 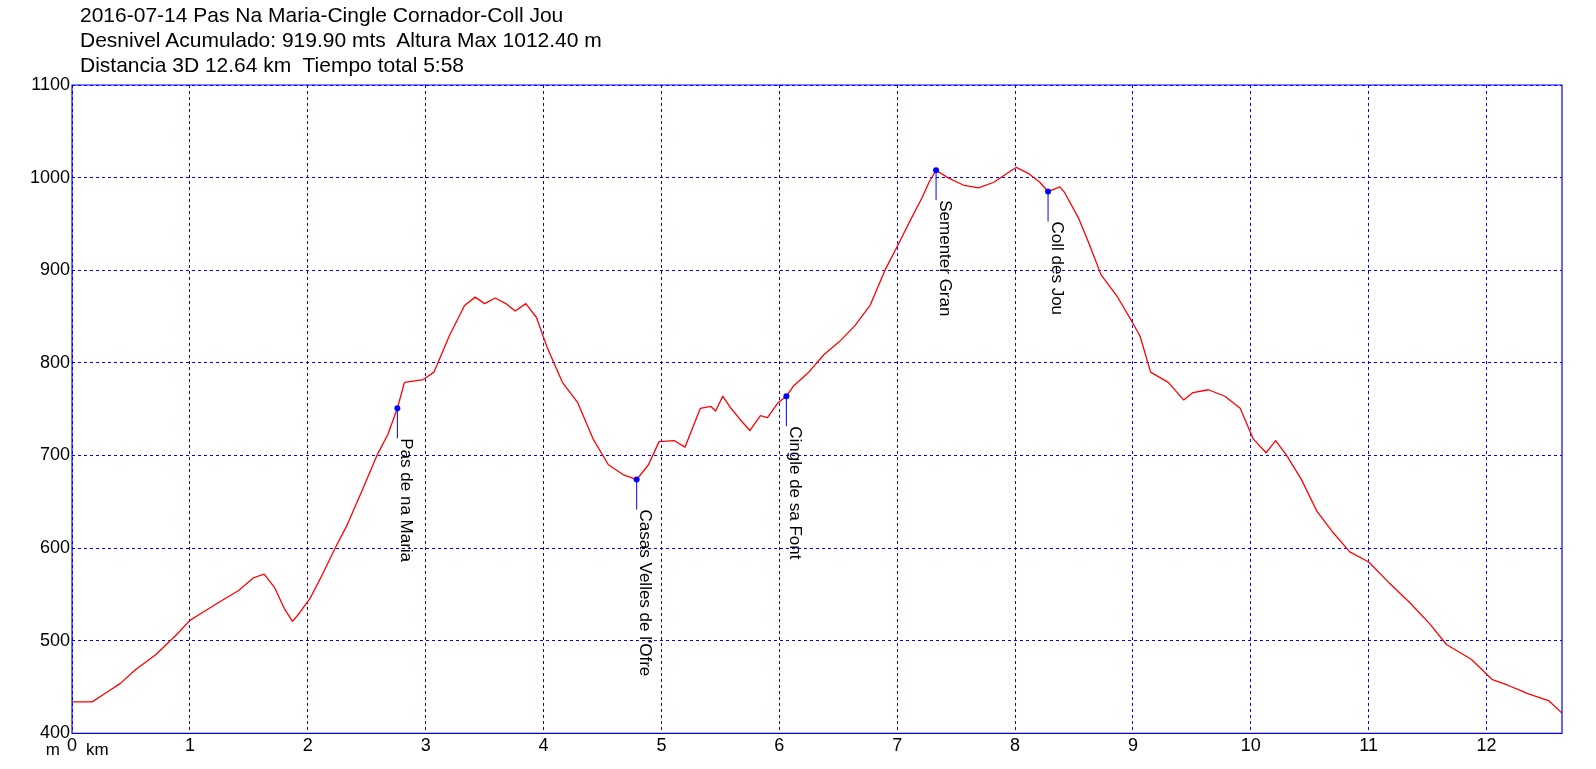 What do you see at coordinates (50, 176) in the screenshot?
I see `y-tick-label: 1000` at bounding box center [50, 176].